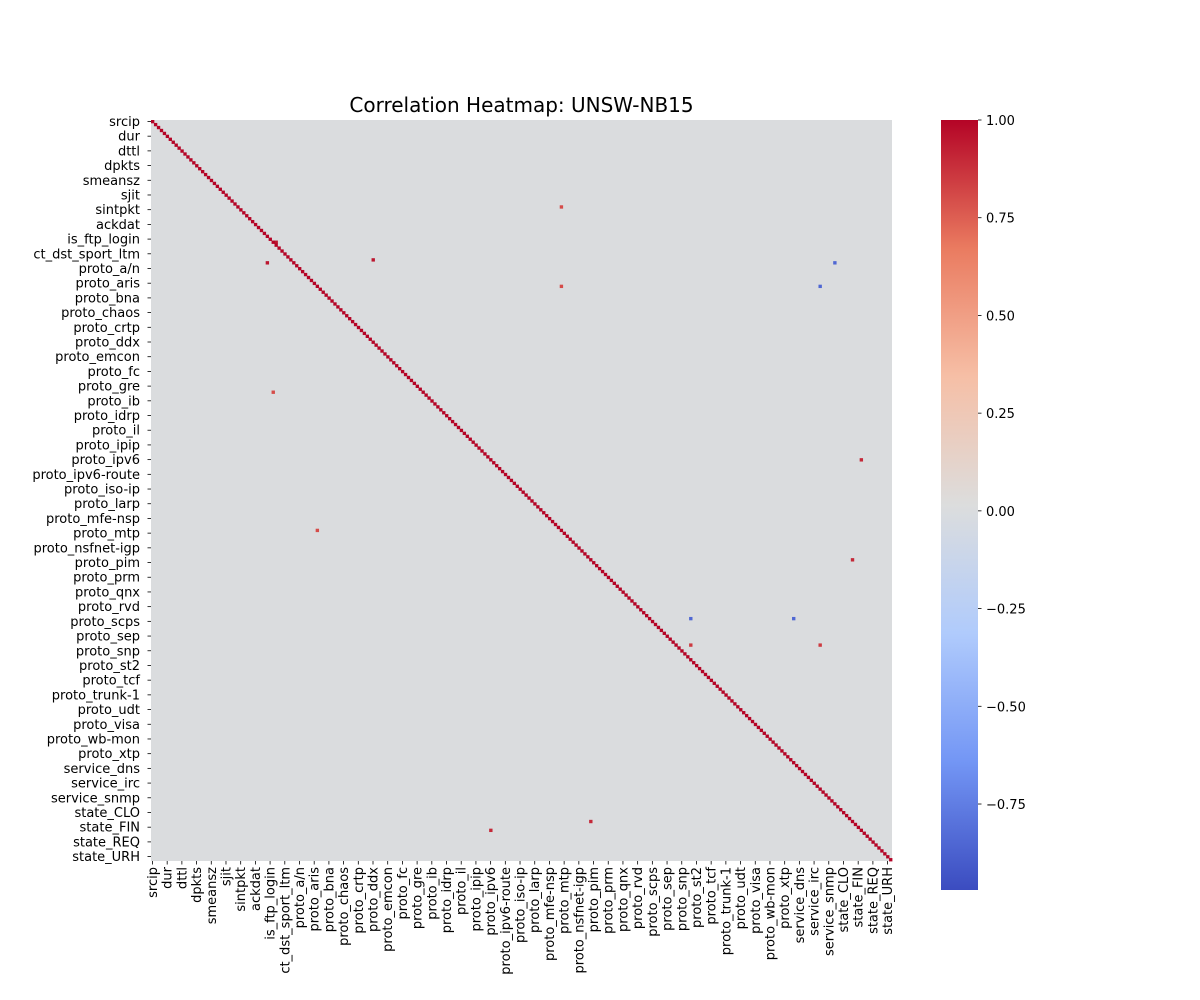  Describe the element at coordinates (388, 909) in the screenshot. I see `x-tick-label: proto_emcon` at that location.